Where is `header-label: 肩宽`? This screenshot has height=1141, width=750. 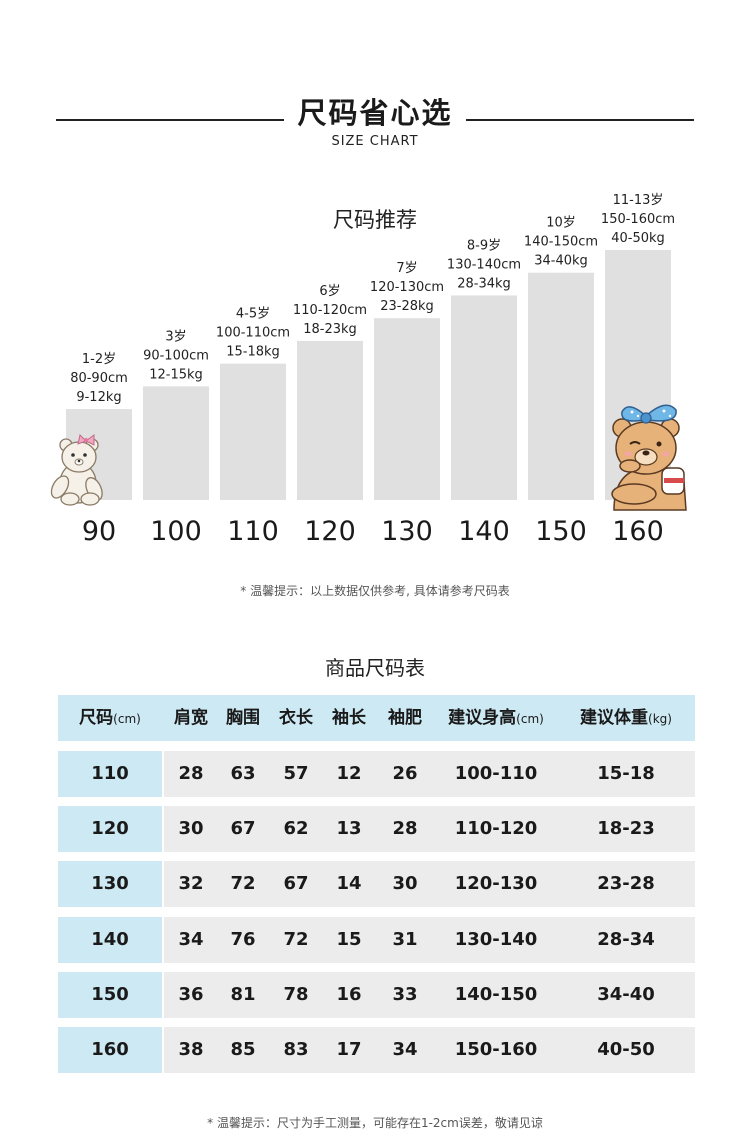
header-label: 肩宽 is located at coordinates (191, 718).